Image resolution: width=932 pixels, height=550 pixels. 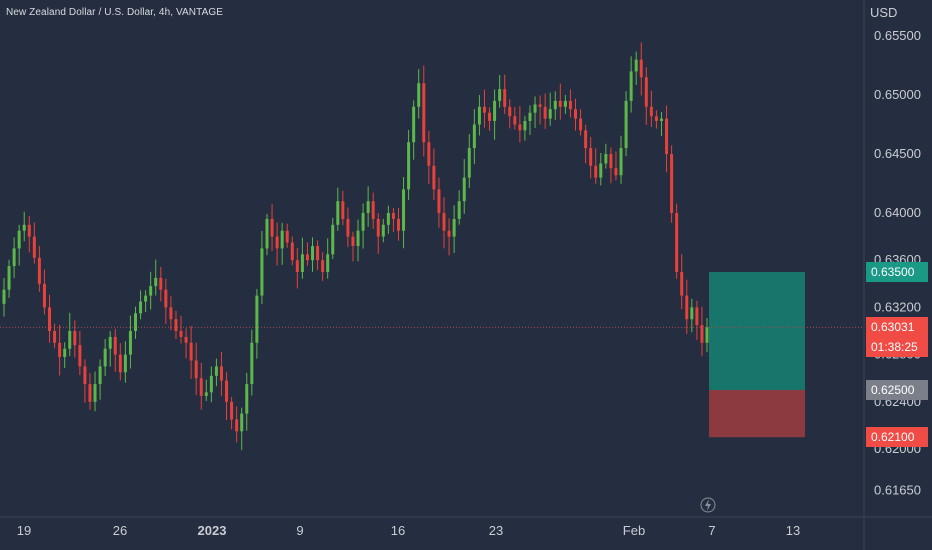 I want to click on stop-zone, so click(x=757, y=414).